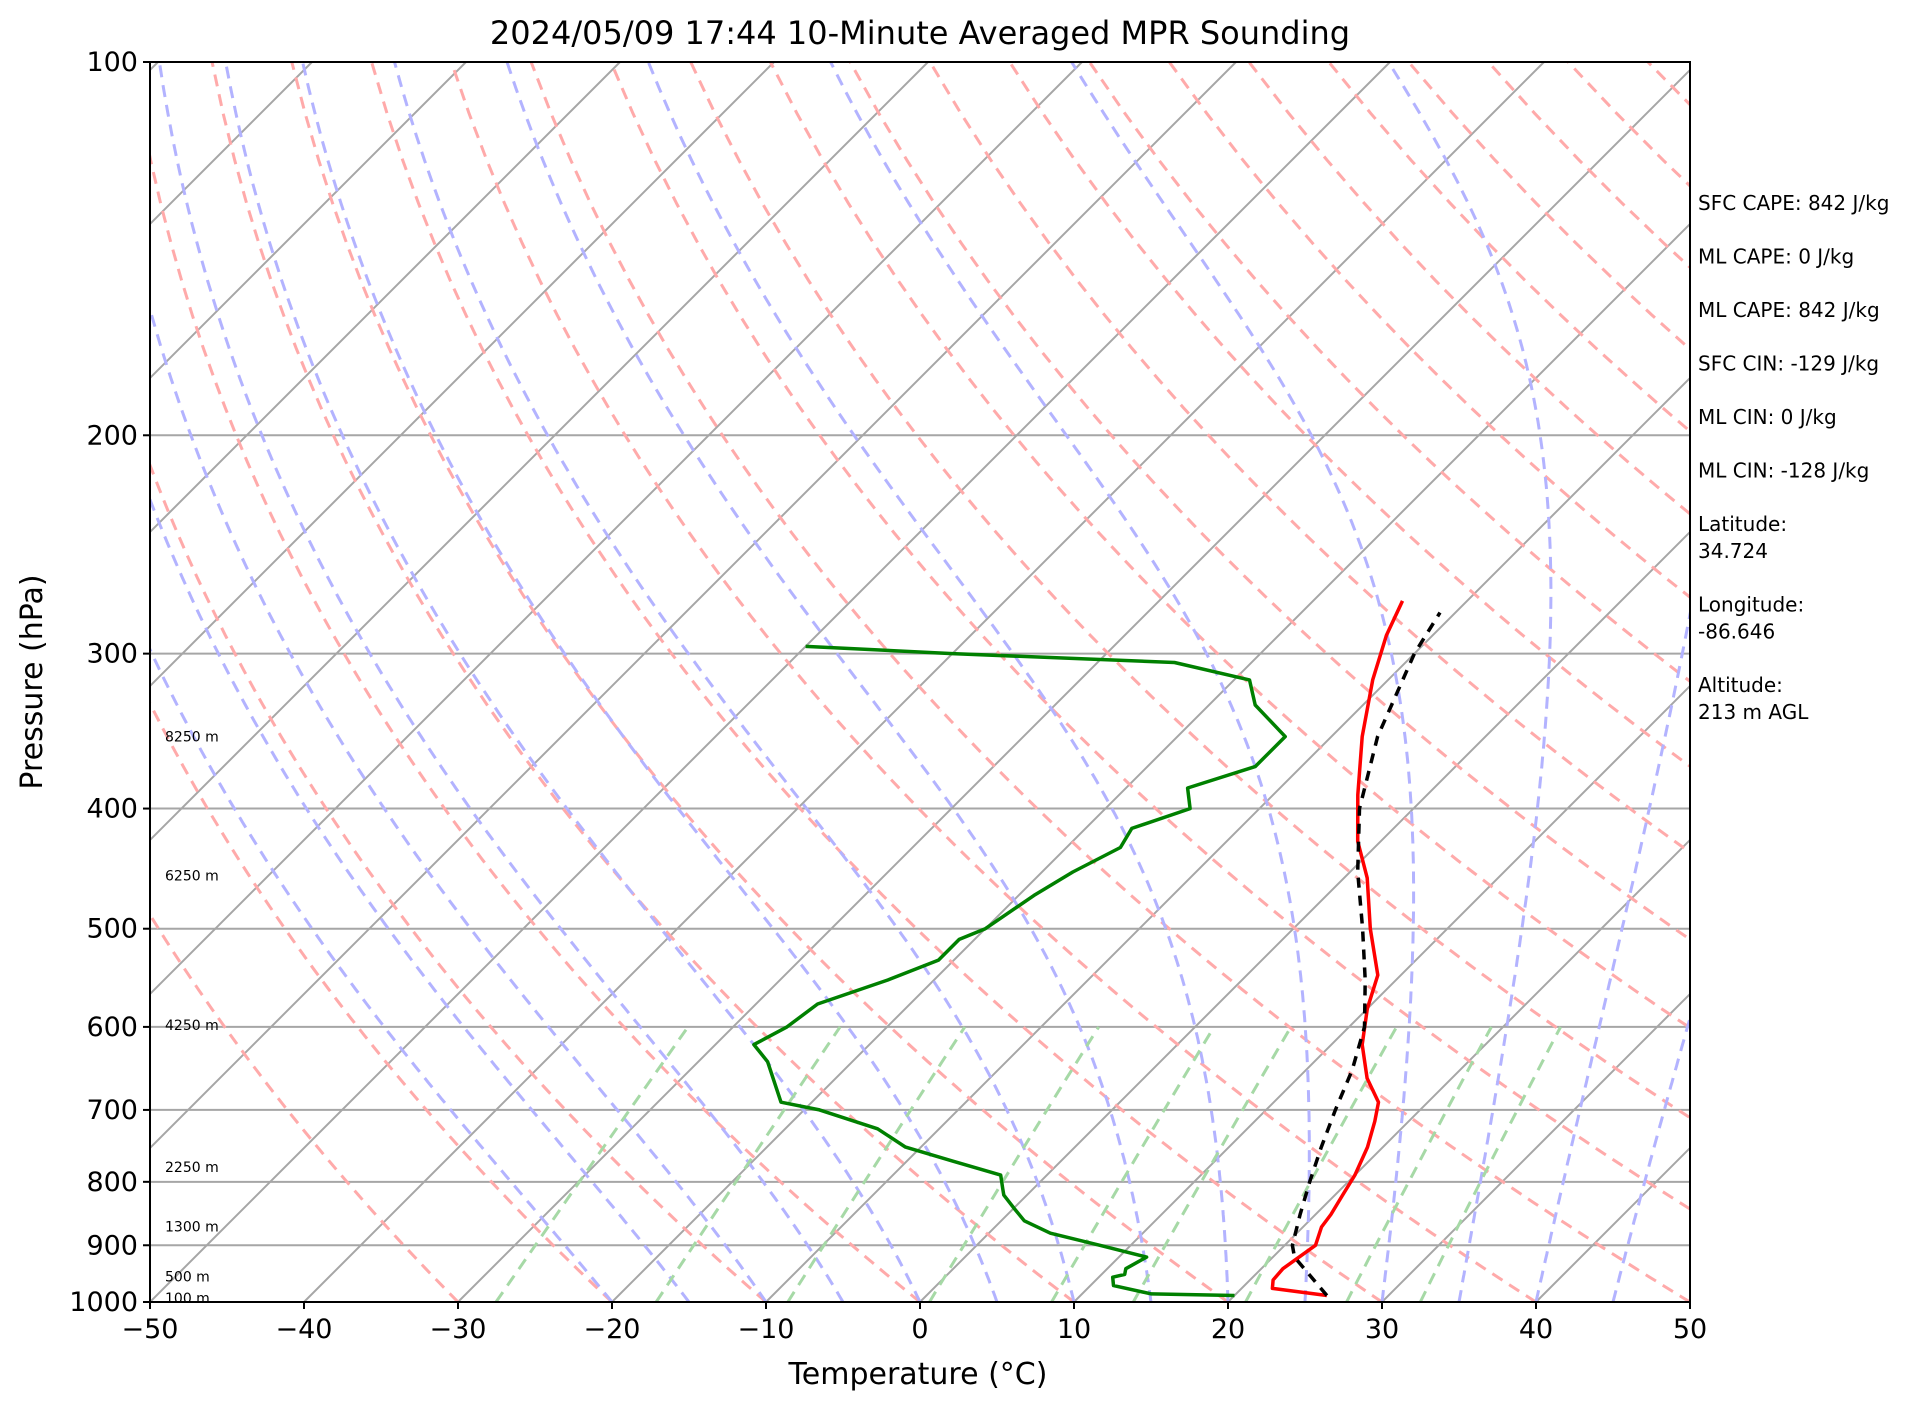  What do you see at coordinates (918, 1374) in the screenshot?
I see `x-axis-label: Temperature (°C)` at bounding box center [918, 1374].